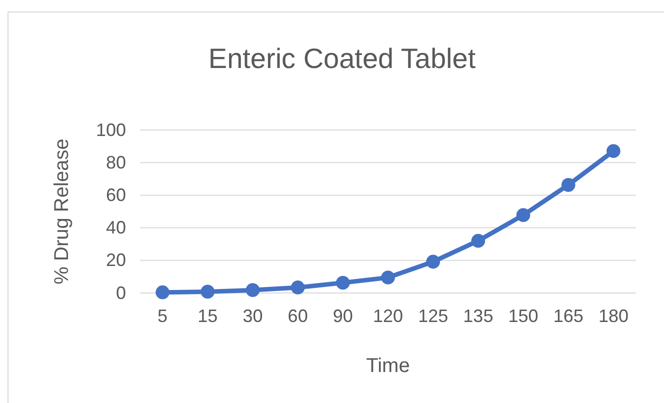  I want to click on y-tick-label: 80, so click(116, 162).